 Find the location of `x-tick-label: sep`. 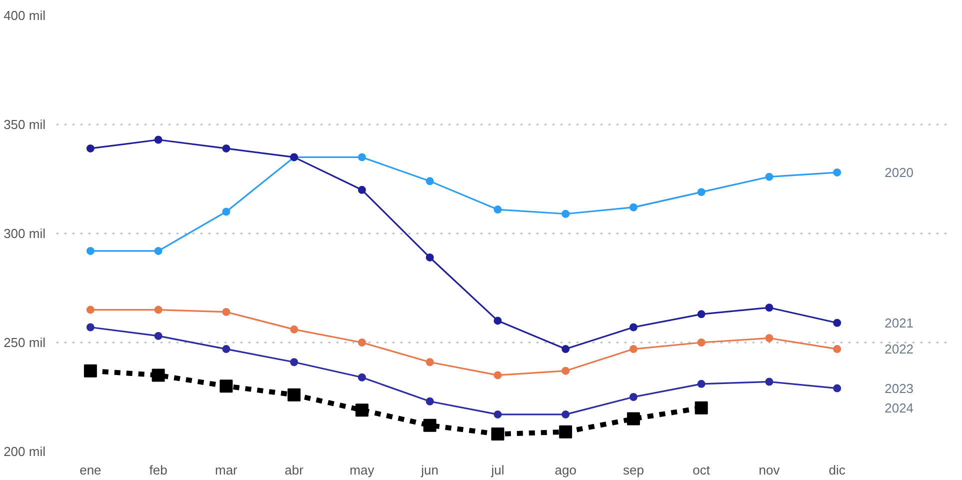

x-tick-label: sep is located at coordinates (633, 470).